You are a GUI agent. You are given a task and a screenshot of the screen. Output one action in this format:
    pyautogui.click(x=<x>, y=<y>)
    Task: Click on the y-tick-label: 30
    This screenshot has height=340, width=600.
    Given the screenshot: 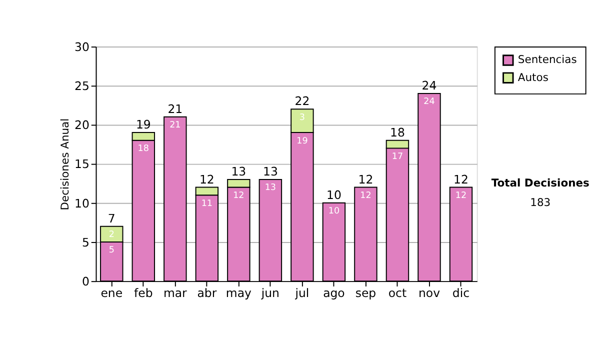 What is the action you would take?
    pyautogui.click(x=82, y=47)
    